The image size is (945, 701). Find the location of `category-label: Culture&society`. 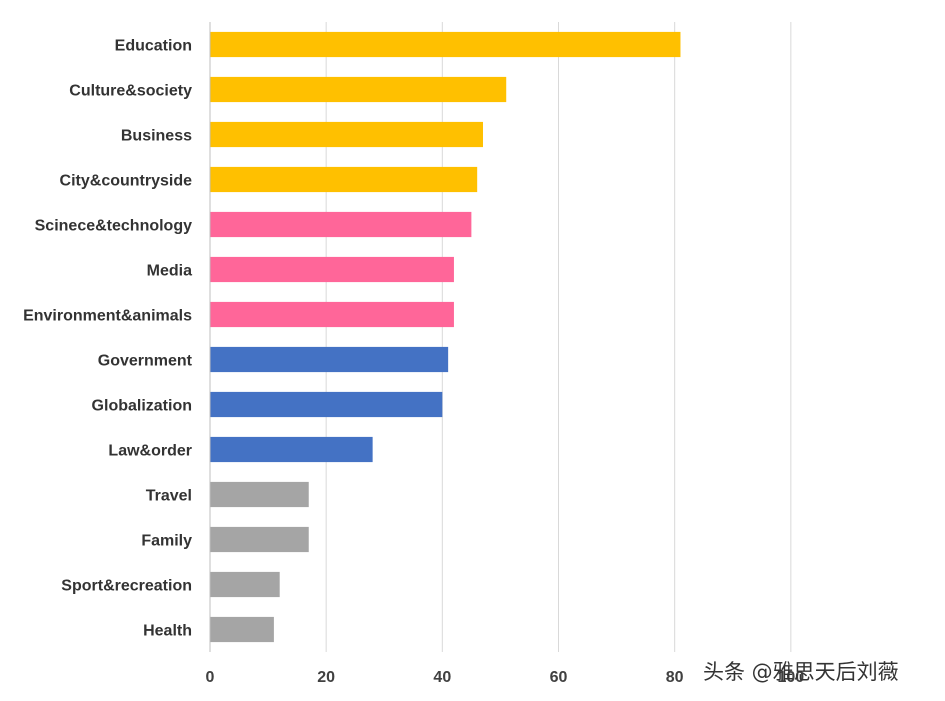

category-label: Culture&society is located at coordinates (130, 91).